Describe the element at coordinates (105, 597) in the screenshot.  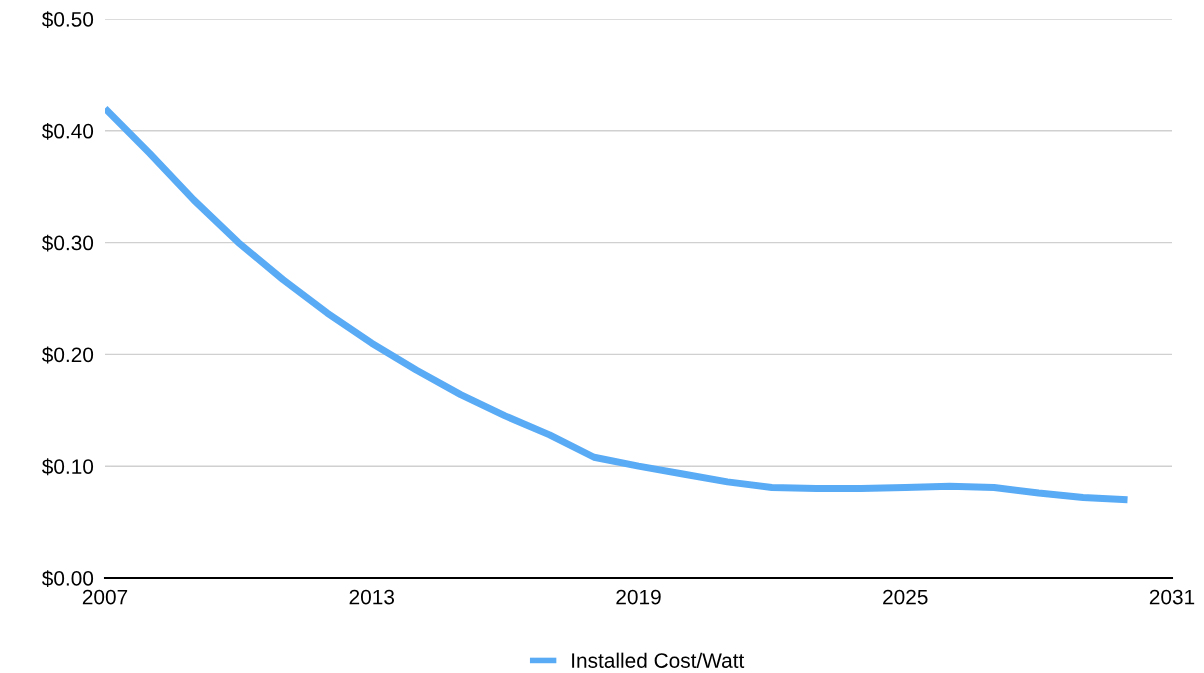
I see `x-tick-label: 2007` at that location.